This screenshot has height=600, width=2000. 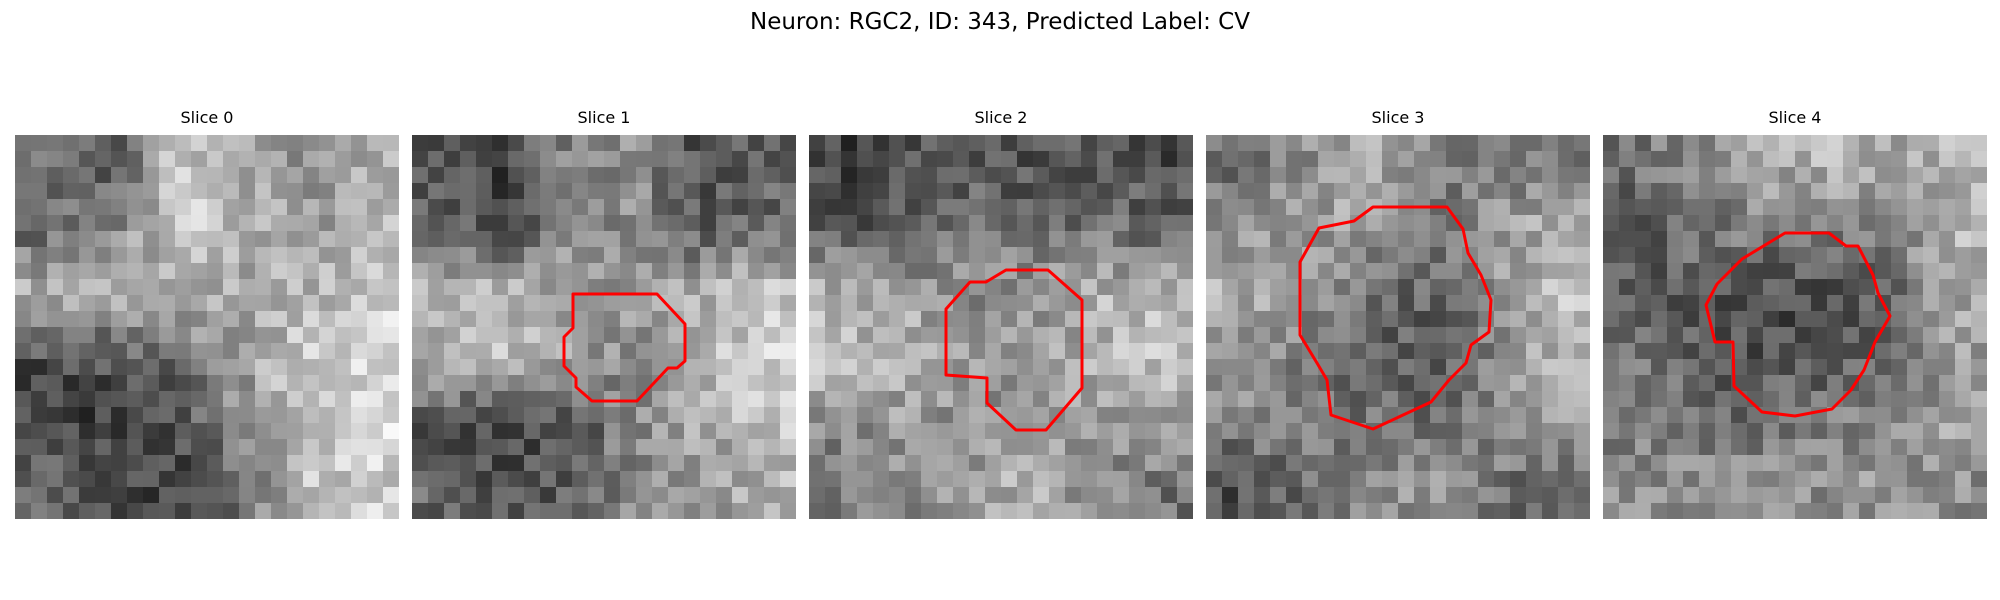 I want to click on slice-title: Slice 0, so click(x=207, y=117).